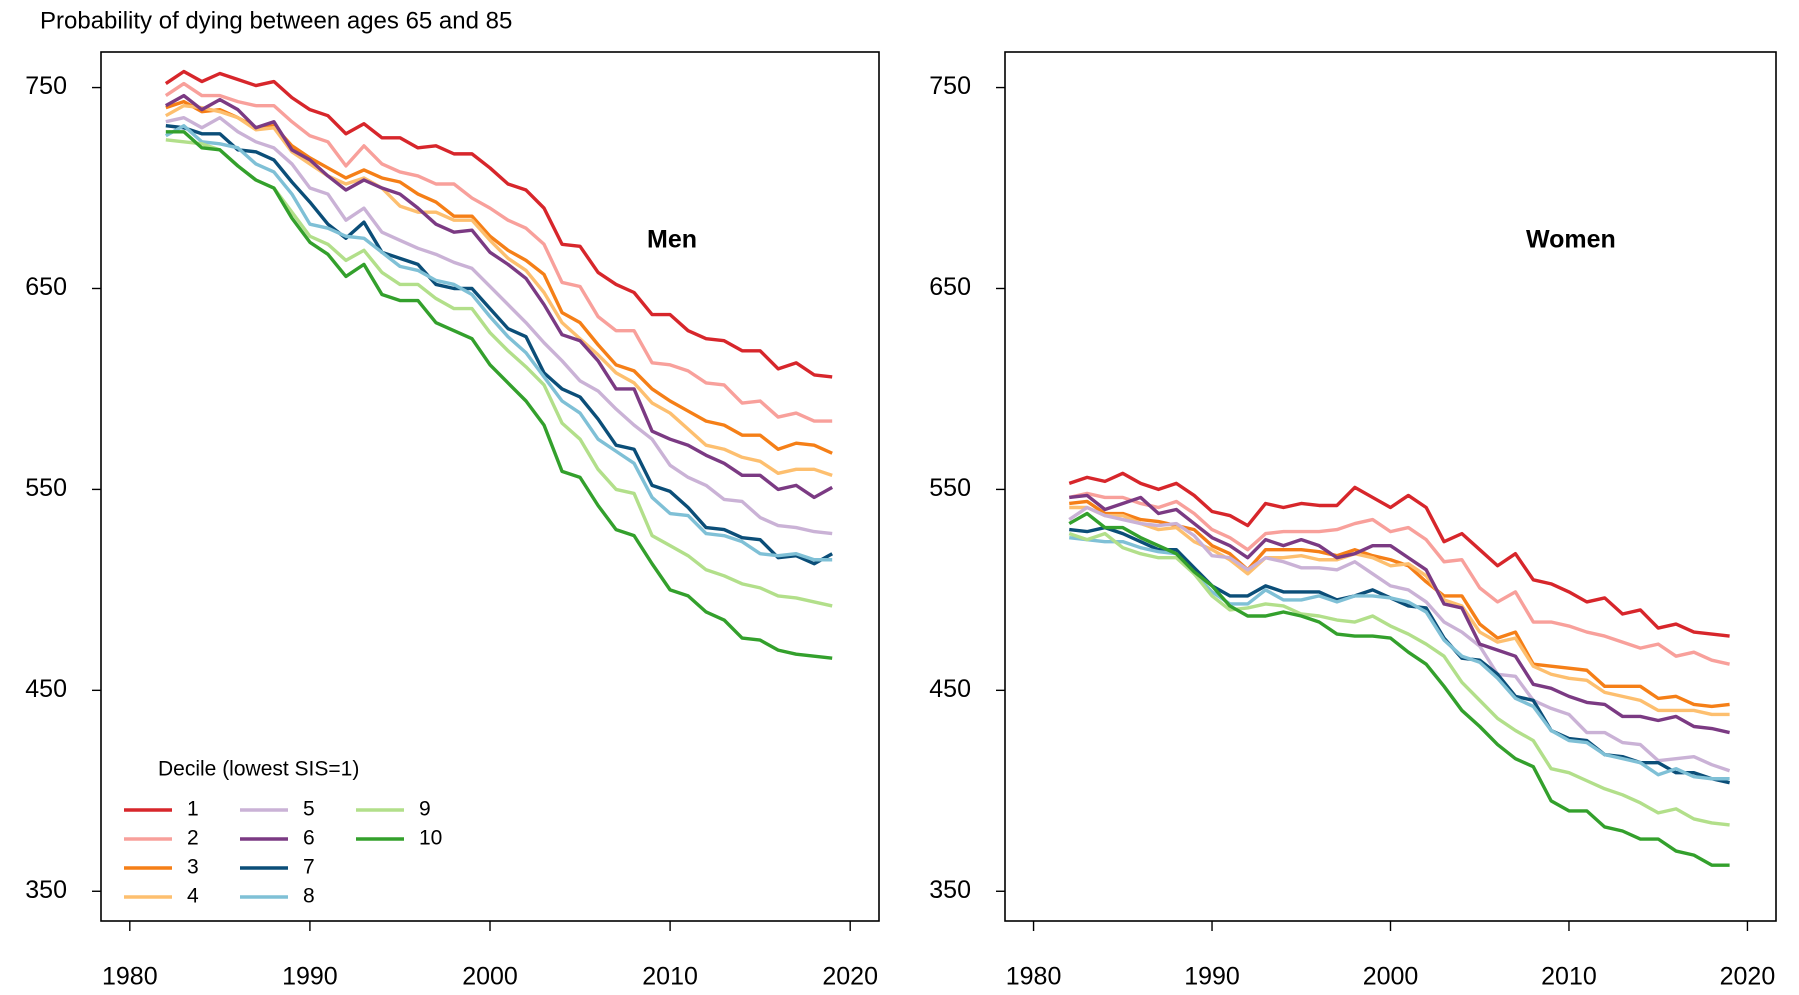 This screenshot has height=995, width=1799. Describe the element at coordinates (193, 809) in the screenshot. I see `legend-label: 1` at that location.